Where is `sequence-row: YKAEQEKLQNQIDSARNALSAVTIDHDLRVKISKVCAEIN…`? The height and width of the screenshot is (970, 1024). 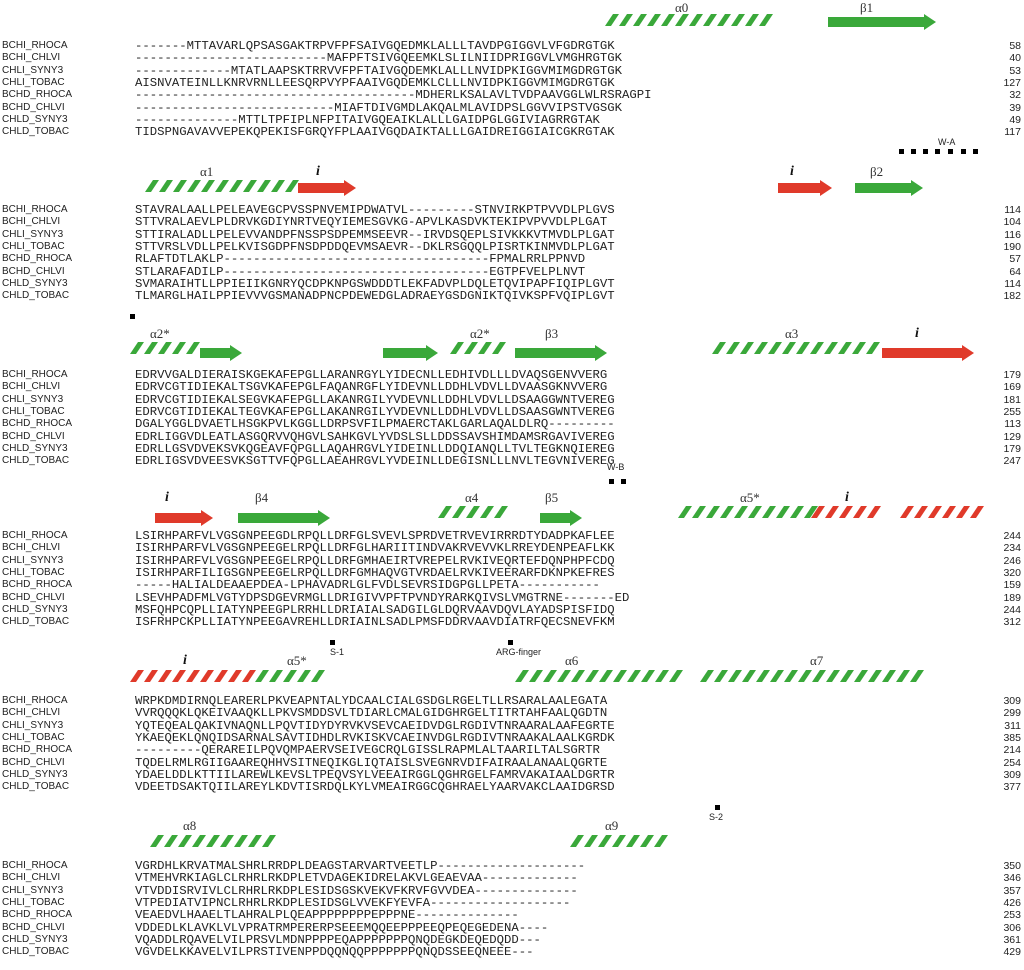
sequence-row: YKAEQEKLQNQIDSARNALSAVTIDHDLRVKISKVCAEIN… is located at coordinates (375, 737).